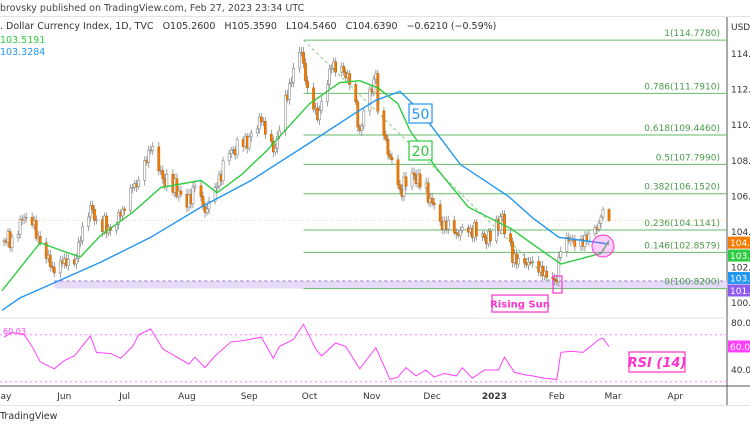  What do you see at coordinates (740, 244) in the screenshot?
I see `price-tag-label: 104.6` at bounding box center [740, 244].